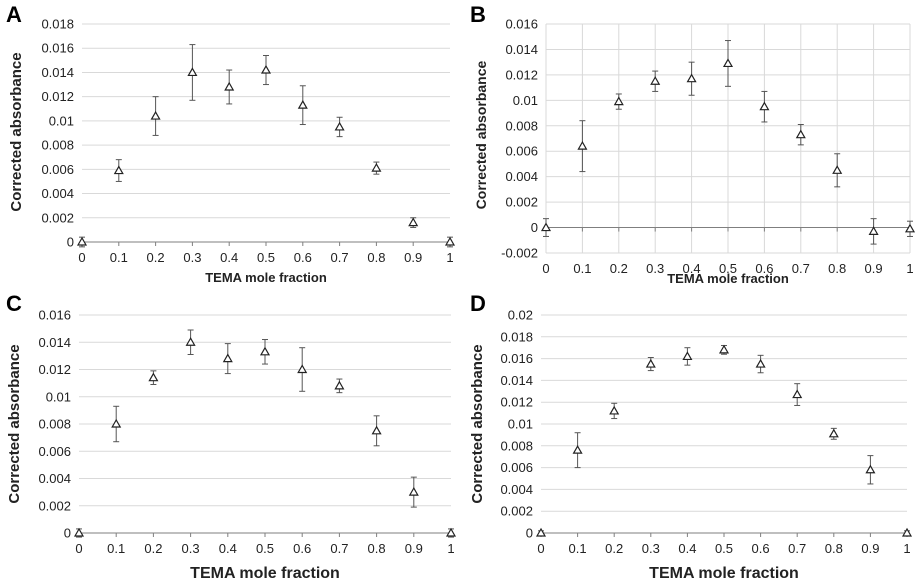 The image size is (919, 584). Describe the element at coordinates (478, 14) in the screenshot. I see `panel-letter: B` at that location.